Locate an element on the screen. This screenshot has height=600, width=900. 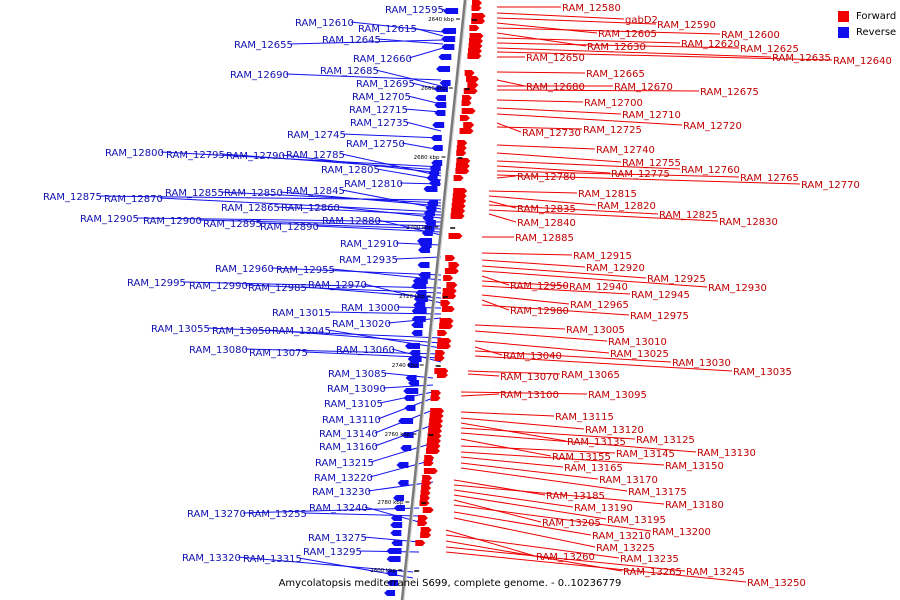
forward-gene-label: RAM_12780 is located at coordinates (546, 177).